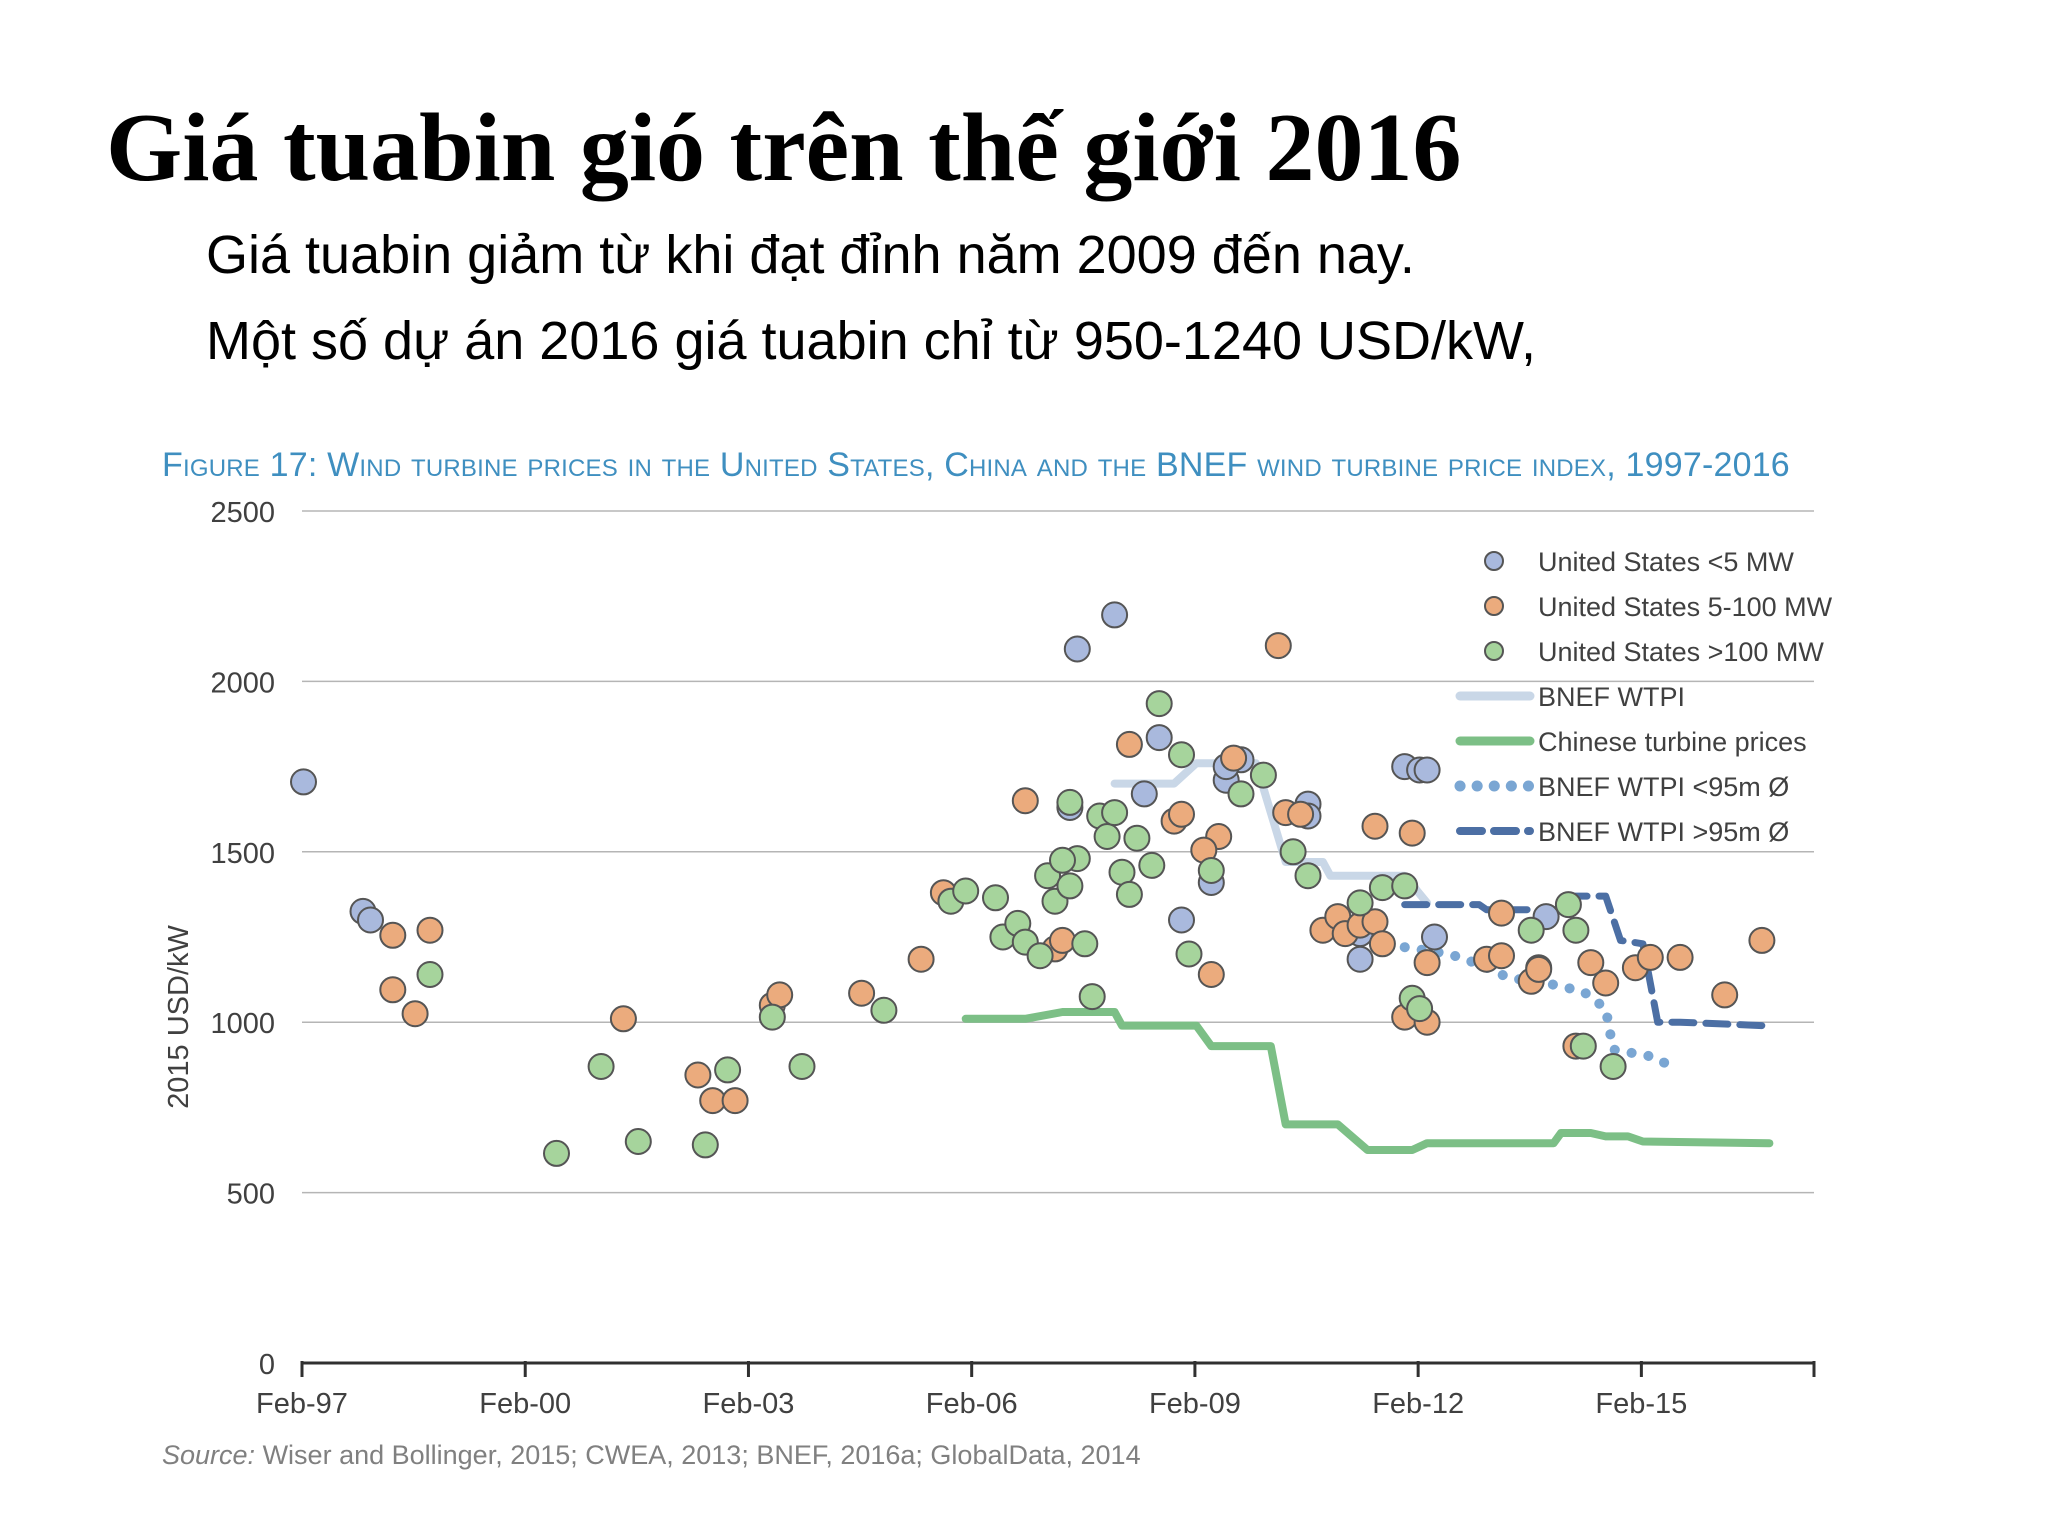  What do you see at coordinates (1672, 742) in the screenshot?
I see `legend-label: Chinese turbine prices` at bounding box center [1672, 742].